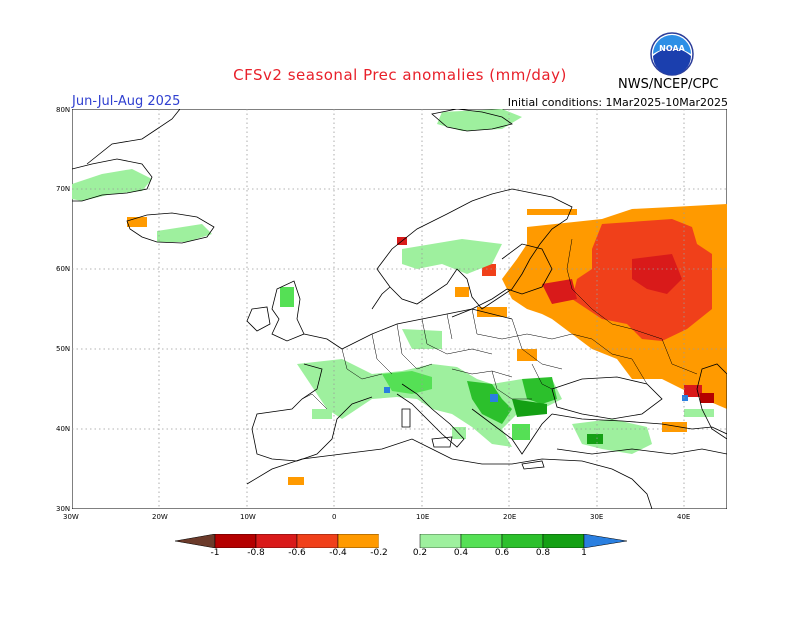  I want to click on lon-label: 30E, so click(597, 517).